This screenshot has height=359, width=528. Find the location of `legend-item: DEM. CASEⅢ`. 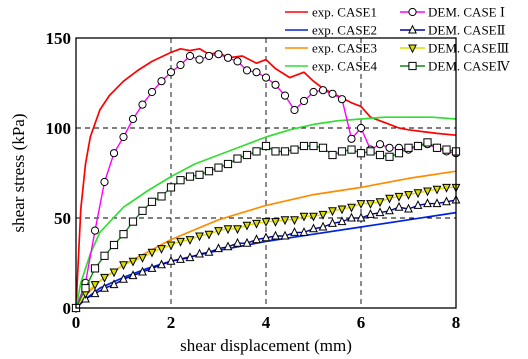

legend-item: DEM. CASEⅢ is located at coordinates (454, 48).